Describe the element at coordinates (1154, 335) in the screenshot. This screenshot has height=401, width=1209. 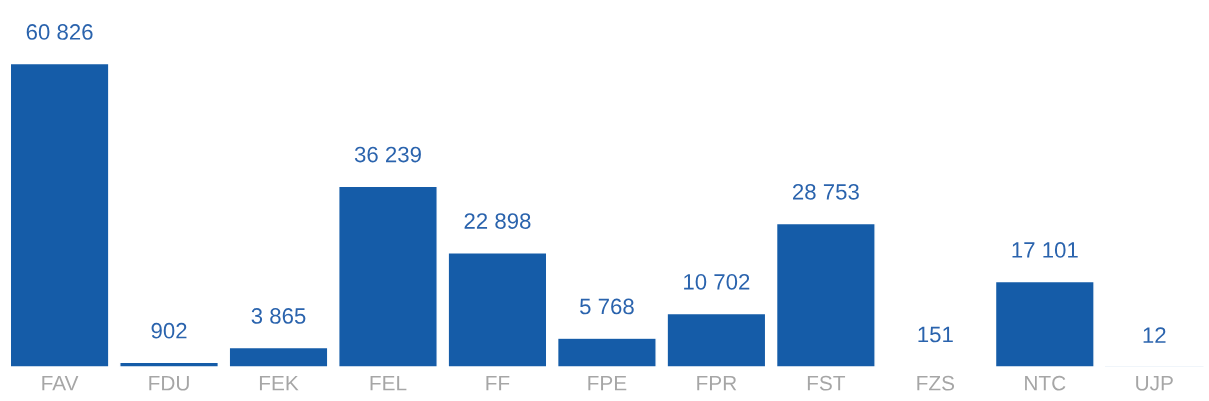
I see `data-label: 12` at that location.